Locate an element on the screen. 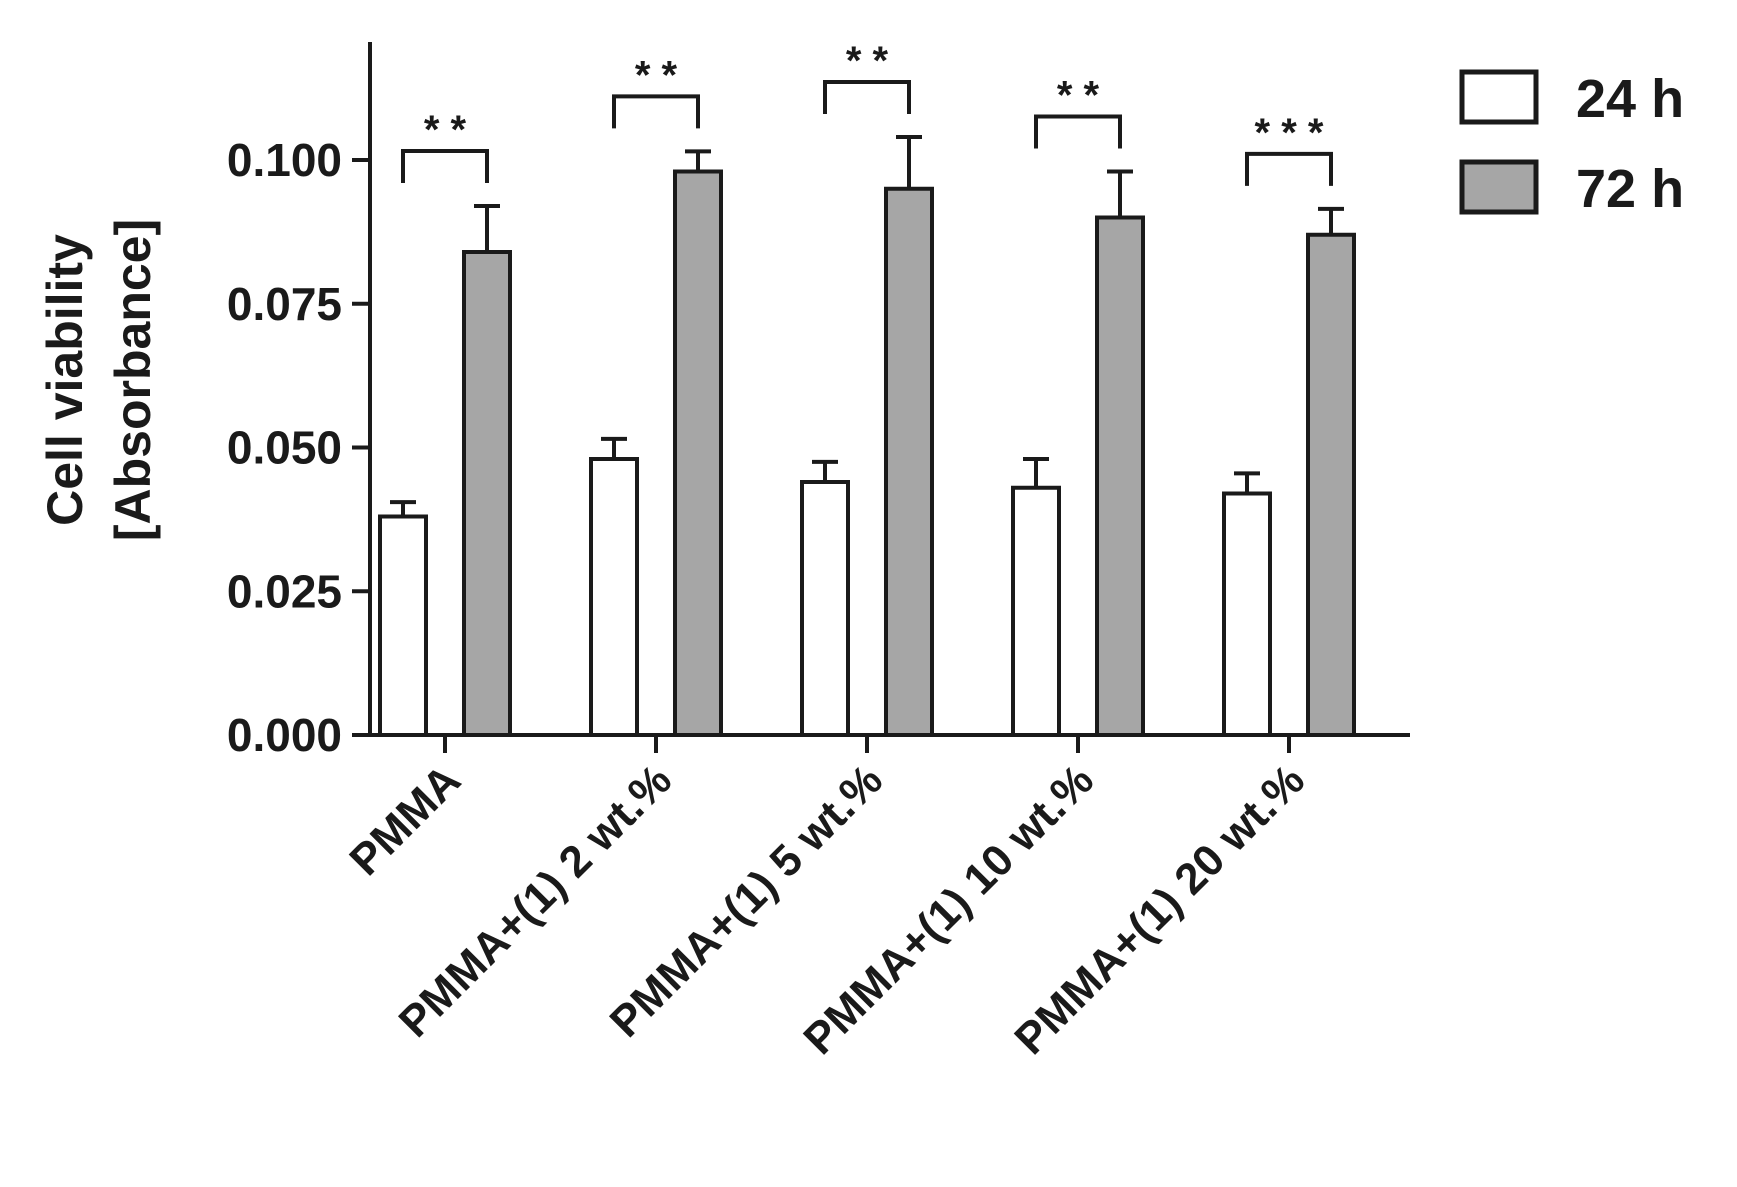 The image size is (1737, 1187). y-tick-label: 0.000 is located at coordinates (284, 735).